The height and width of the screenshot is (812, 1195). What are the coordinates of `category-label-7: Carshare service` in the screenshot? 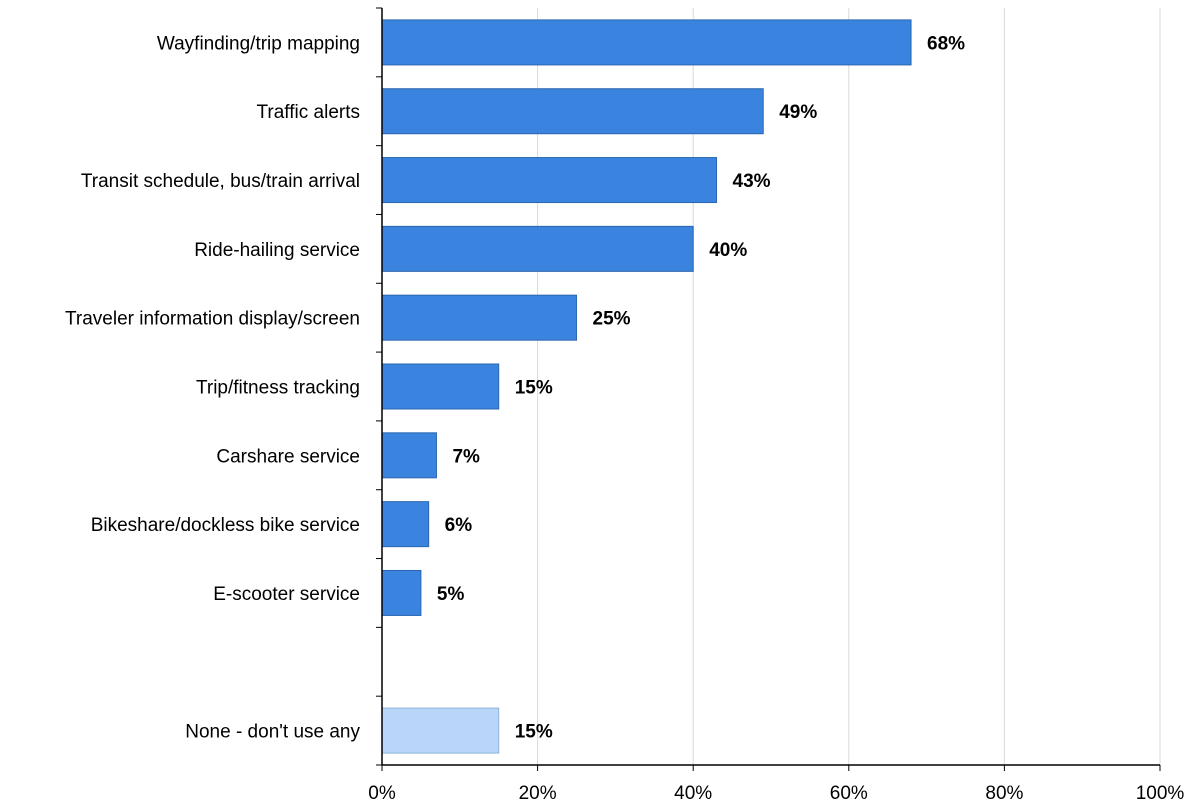 It's located at (288, 456).